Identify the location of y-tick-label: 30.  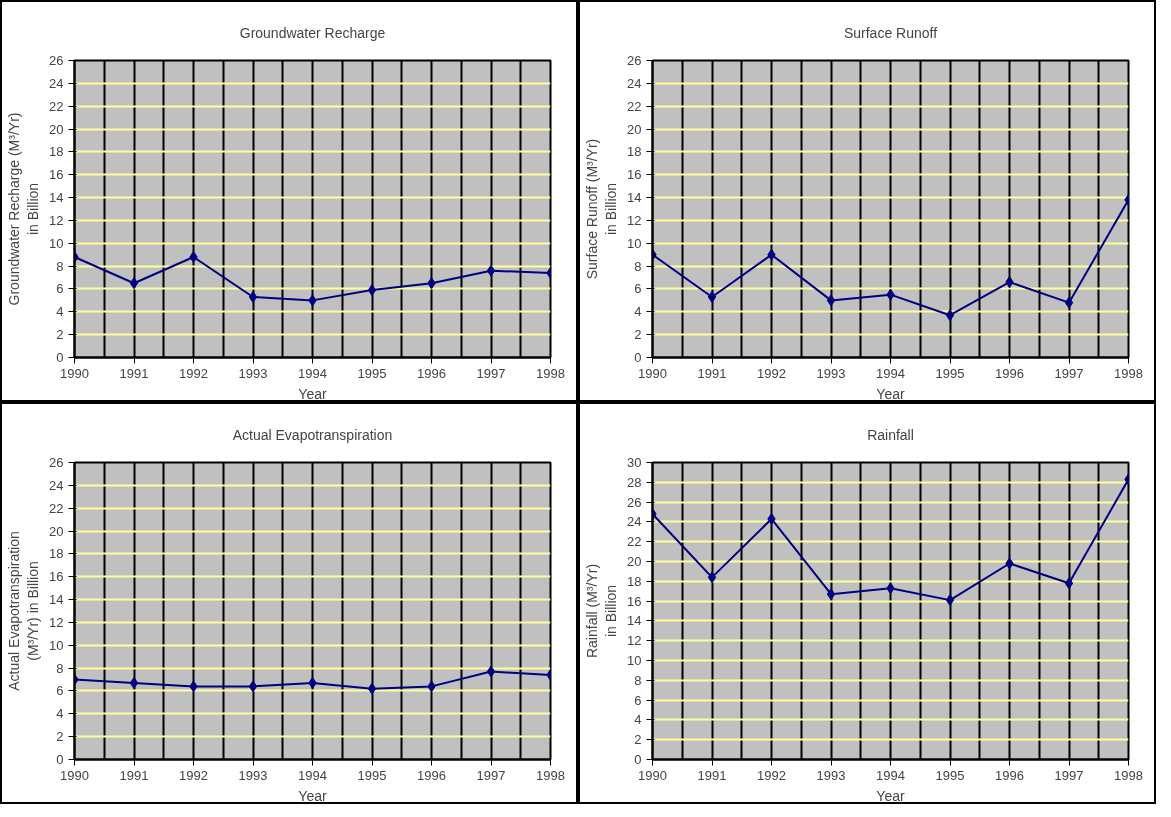
(634, 462).